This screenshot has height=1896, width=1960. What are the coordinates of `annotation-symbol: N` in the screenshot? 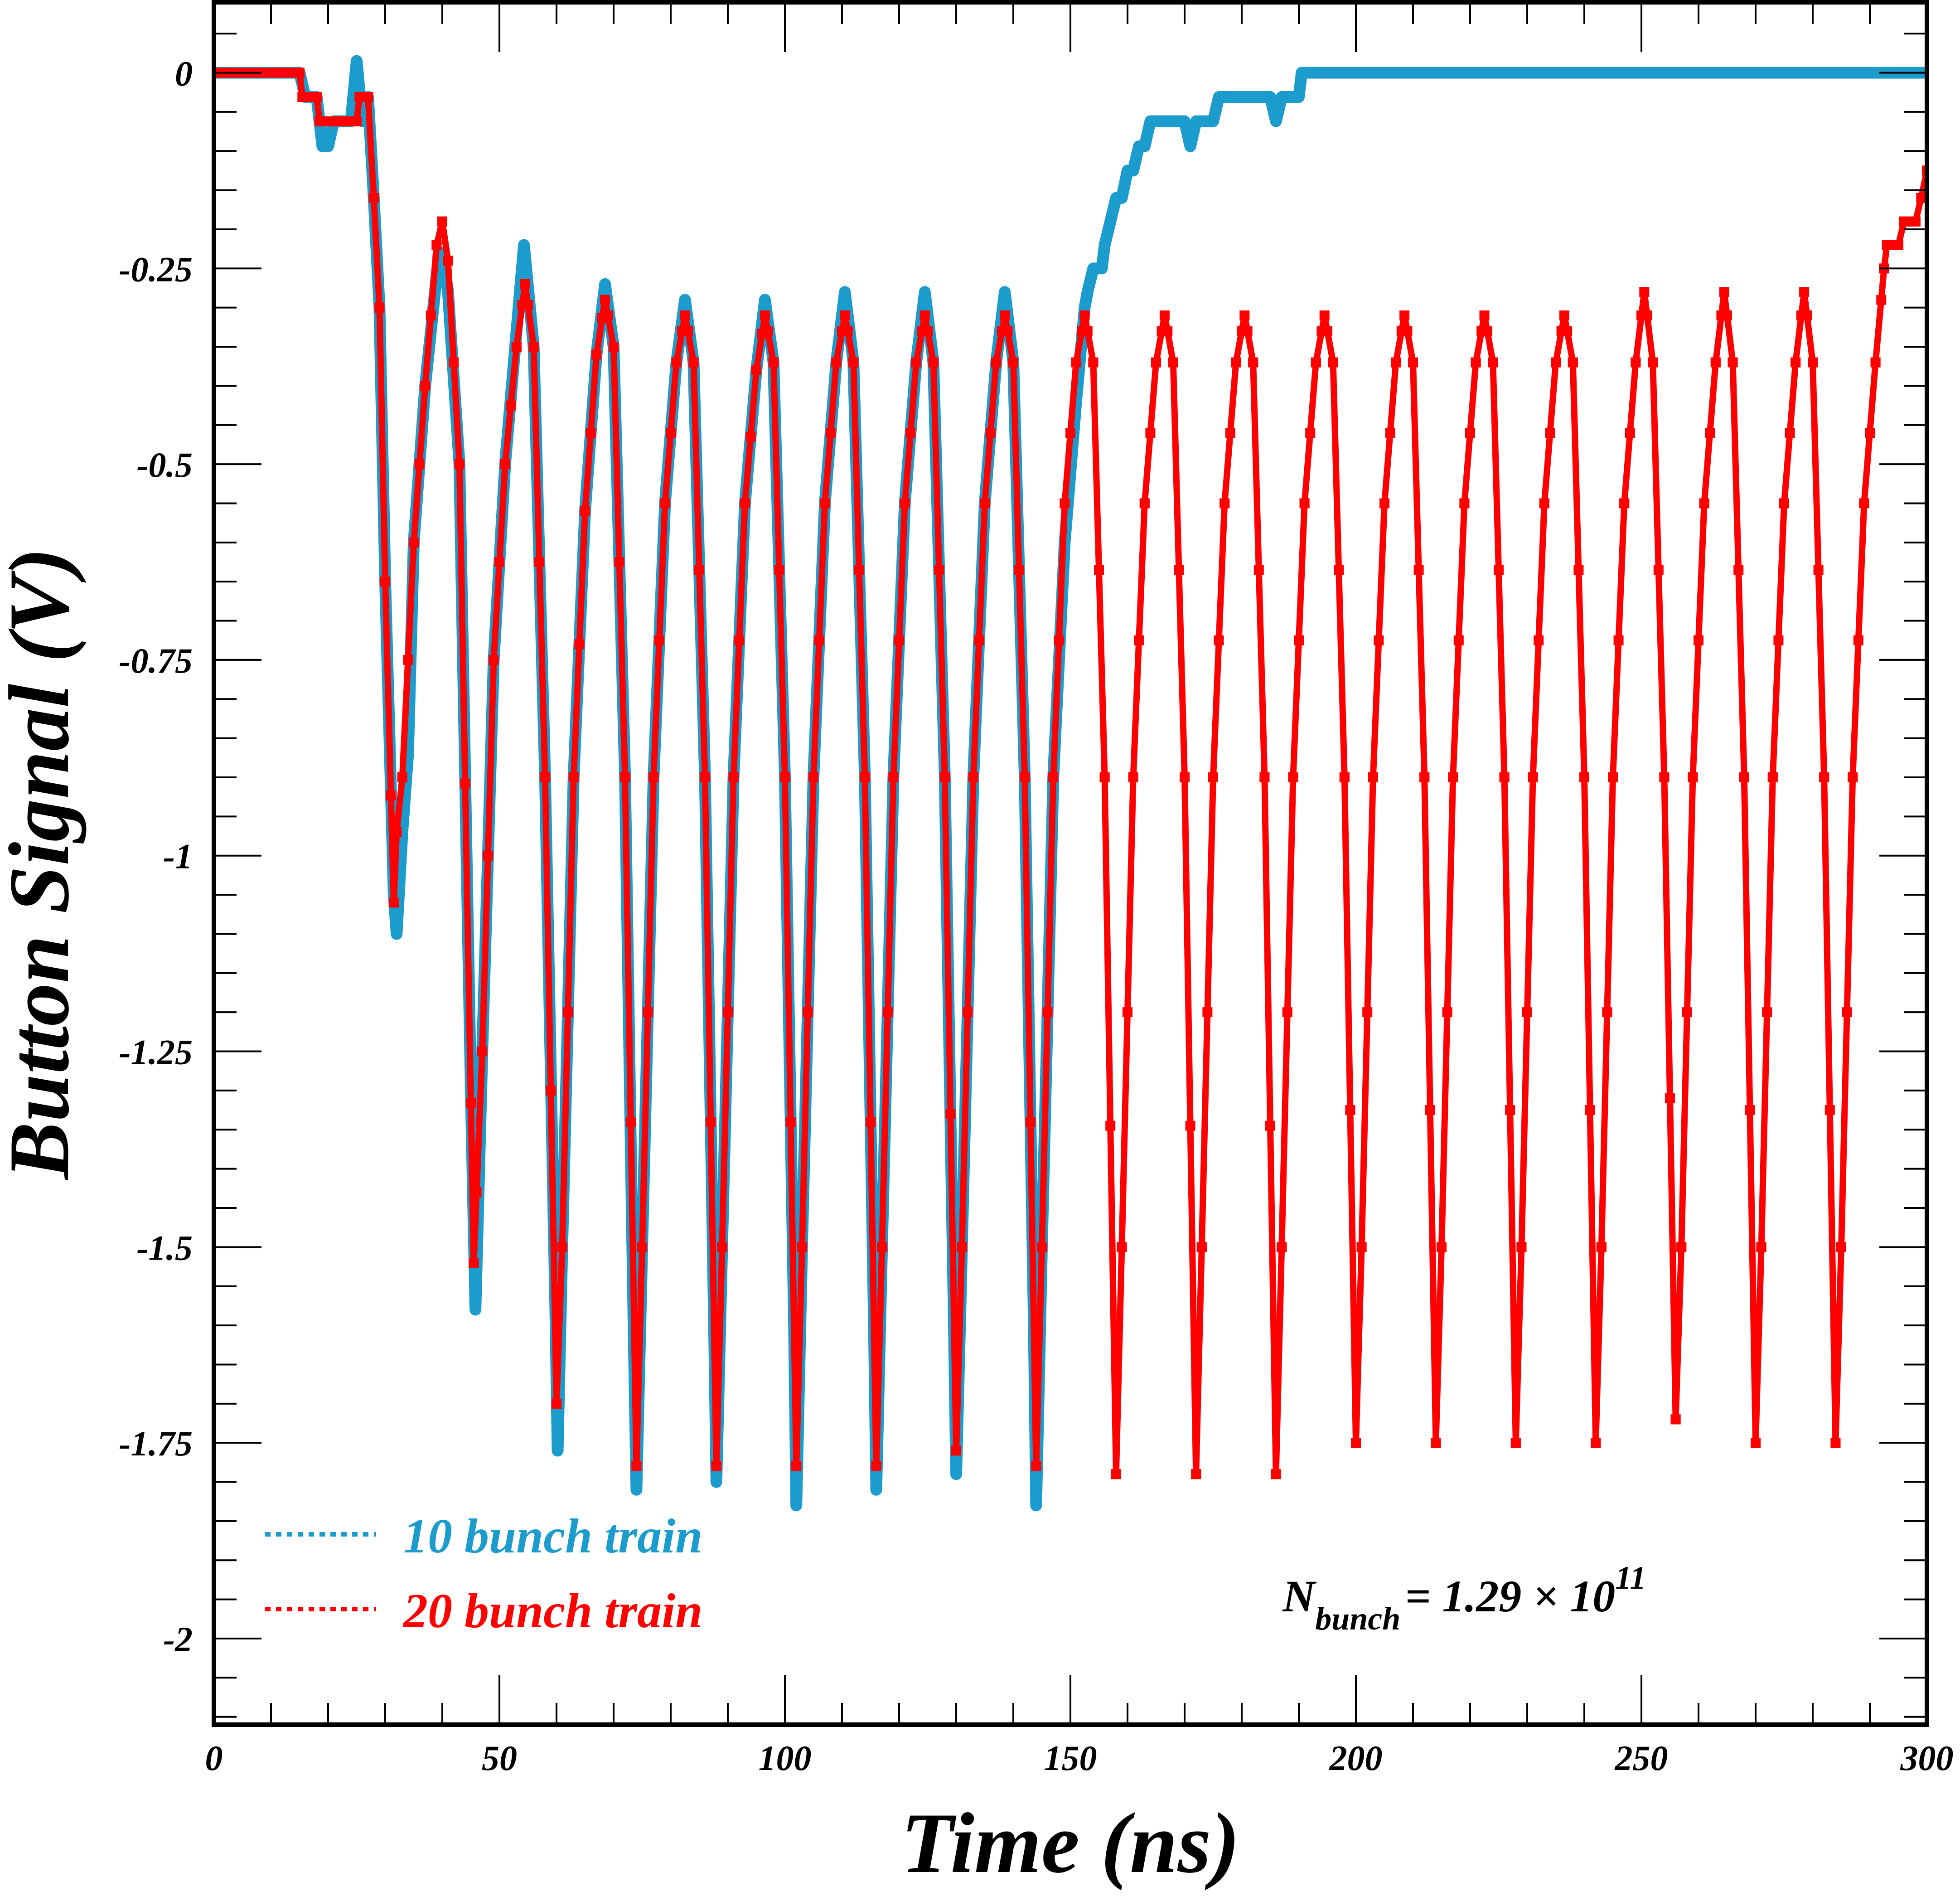 It's located at (1299, 1596).